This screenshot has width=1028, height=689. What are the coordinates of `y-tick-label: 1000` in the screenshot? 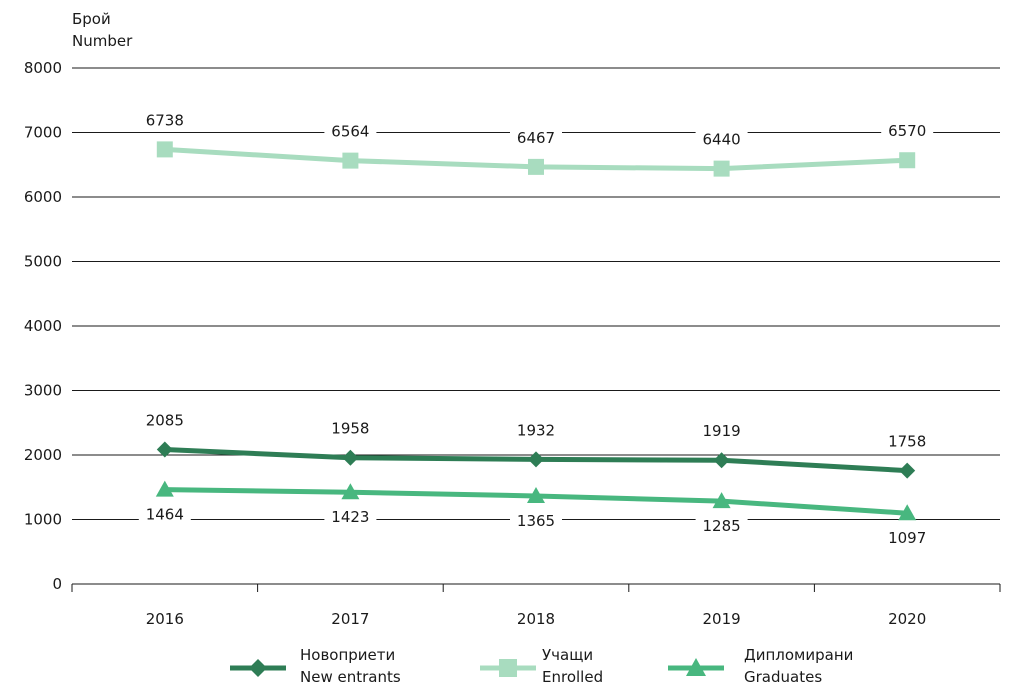 It's located at (43, 520).